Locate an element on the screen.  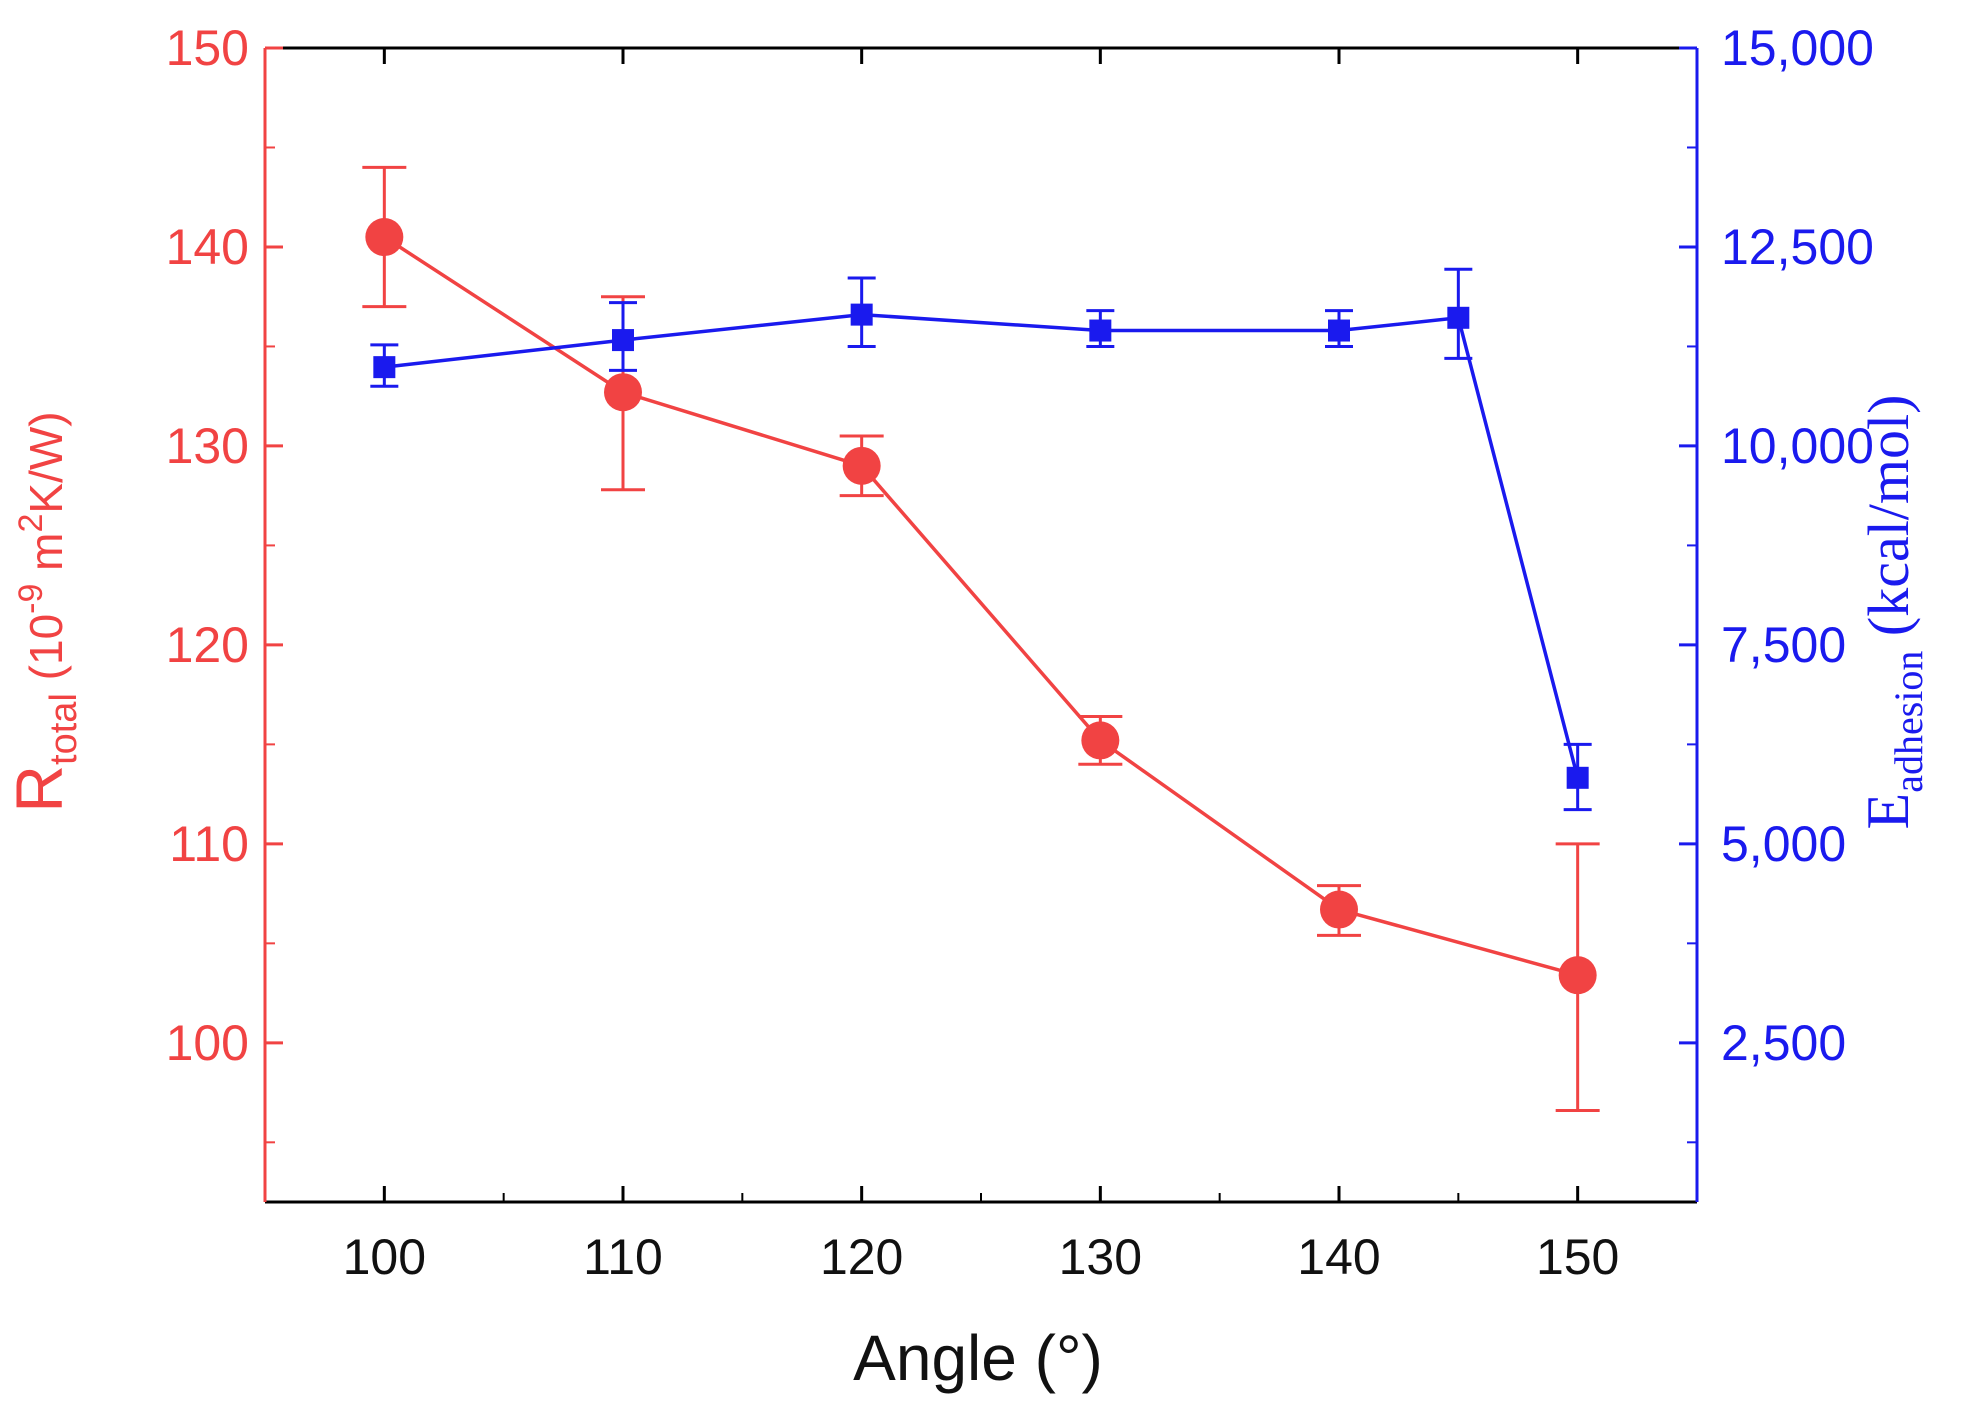
x-tick-label: 130 is located at coordinates (1100, 1257).